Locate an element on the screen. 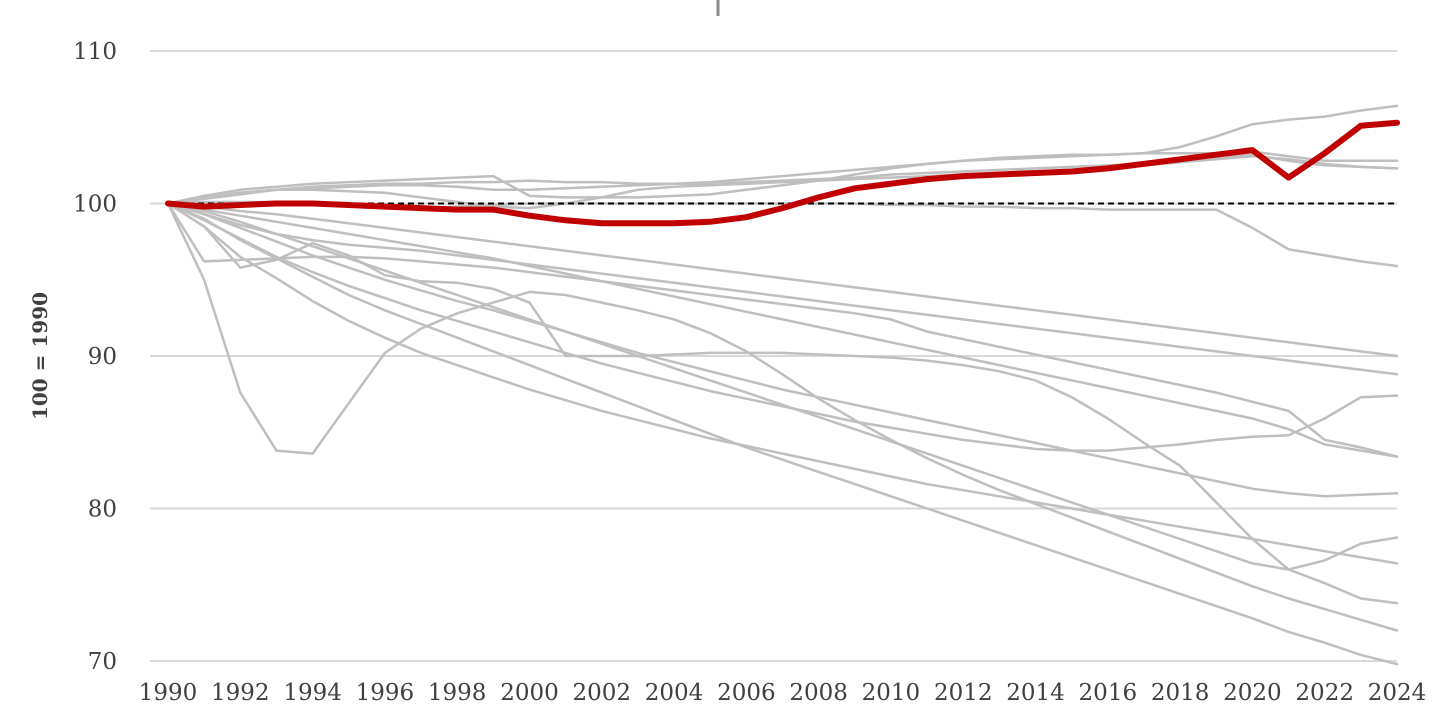 The width and height of the screenshot is (1456, 728). y-tick-label-90: 90 is located at coordinates (102, 357).